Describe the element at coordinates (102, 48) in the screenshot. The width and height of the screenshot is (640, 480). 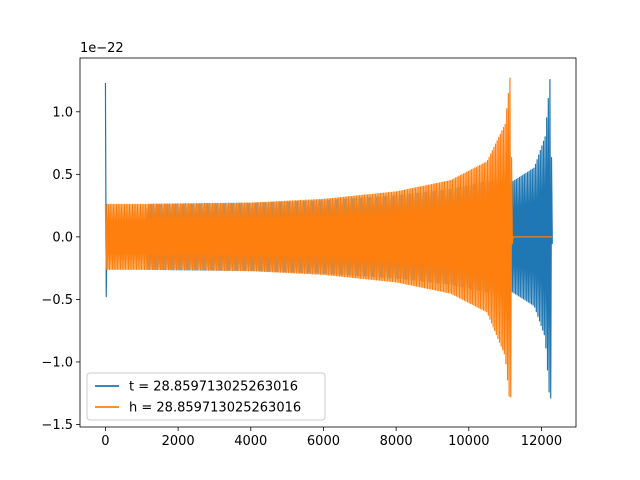
I see `y-offset-label: 1e−22` at that location.